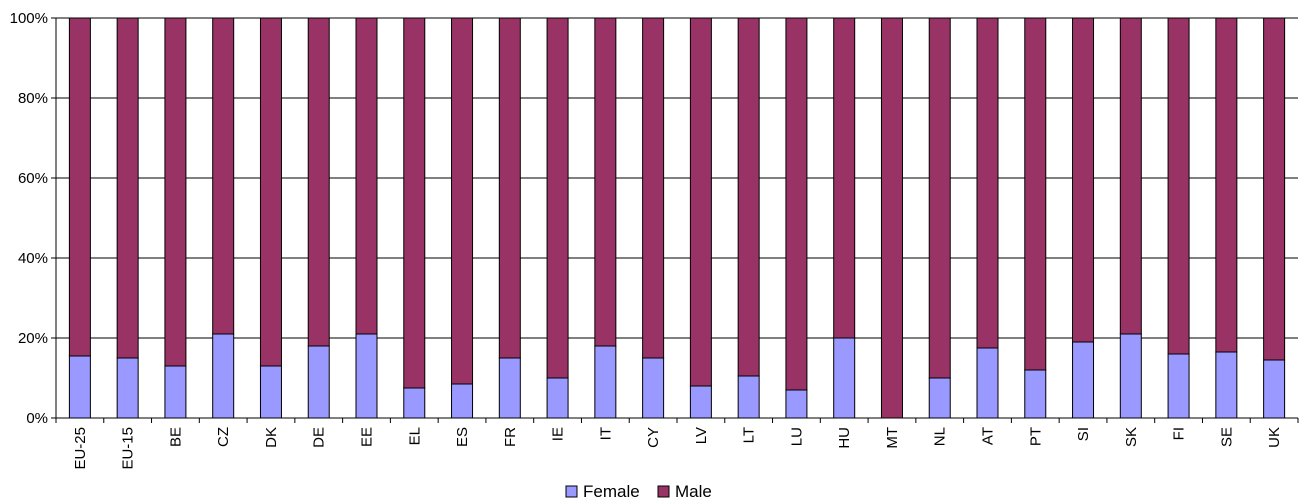 The height and width of the screenshot is (504, 1303). Describe the element at coordinates (33, 98) in the screenshot. I see `y-tick-label: 80%` at that location.